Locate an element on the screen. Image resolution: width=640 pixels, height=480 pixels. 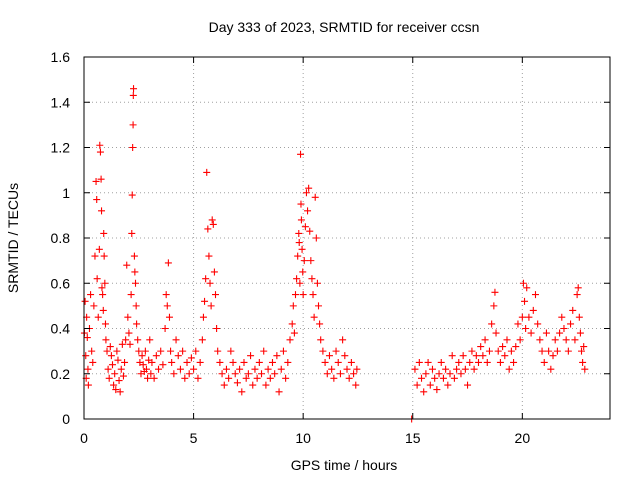
y-tick-label: 1 is located at coordinates (66, 193).